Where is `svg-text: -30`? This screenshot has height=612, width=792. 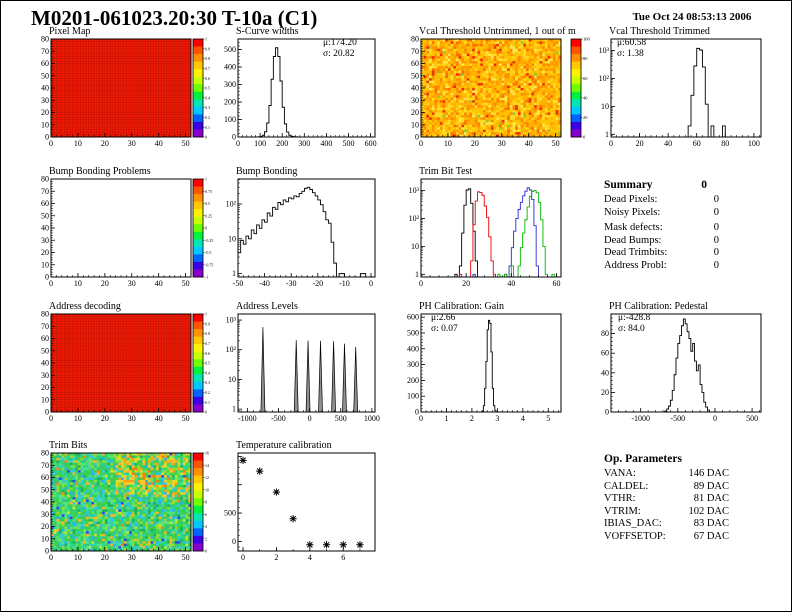 svg-text: -30 is located at coordinates (291, 283).